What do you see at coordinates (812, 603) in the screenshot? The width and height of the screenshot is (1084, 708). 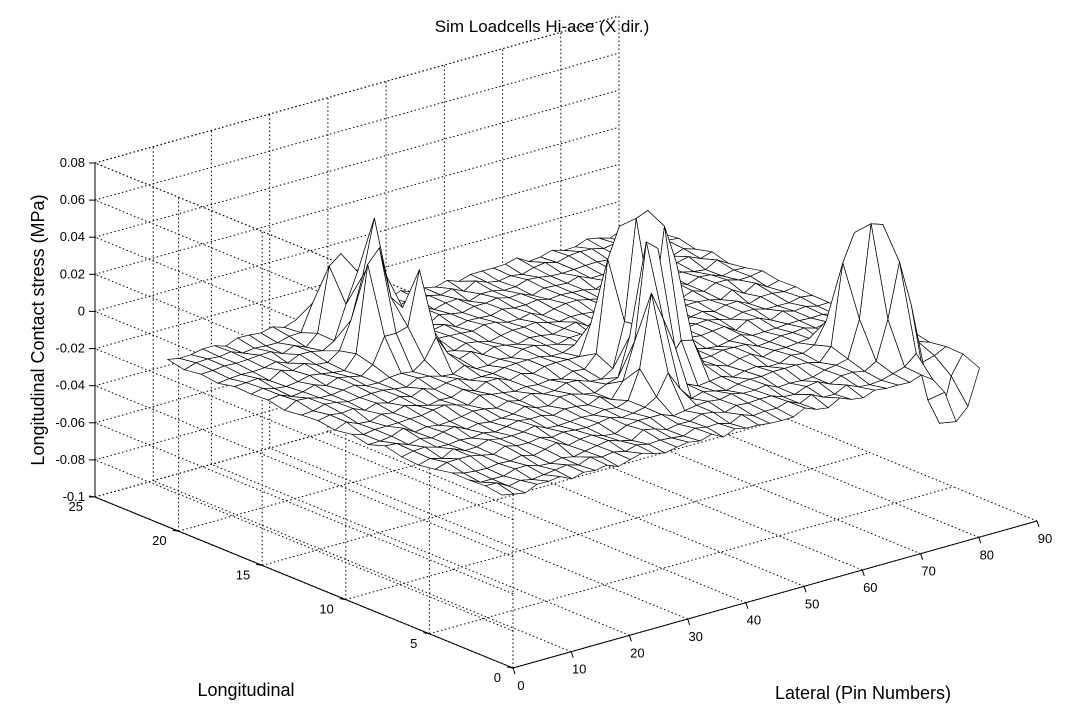 I see `y-tick-label: 50` at bounding box center [812, 603].